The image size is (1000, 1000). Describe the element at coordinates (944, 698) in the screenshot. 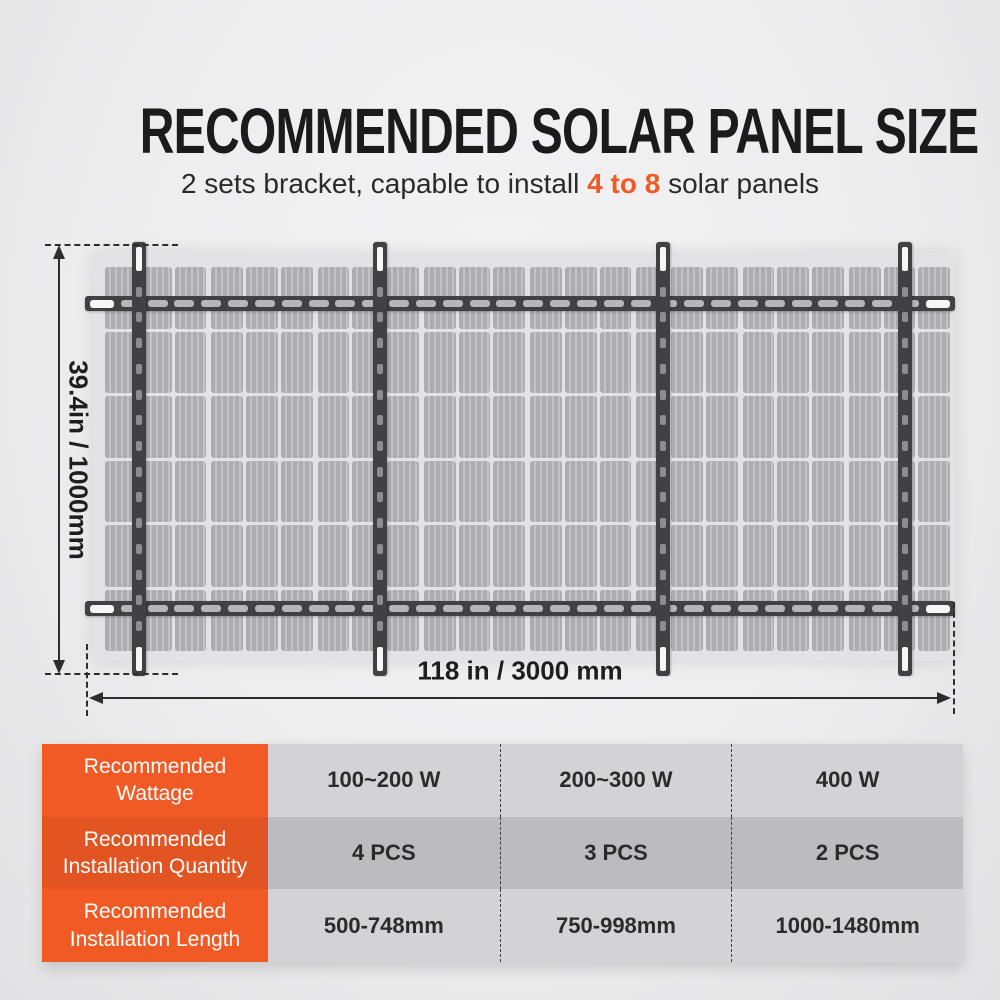

I see `arrowhead-right-icon` at that location.